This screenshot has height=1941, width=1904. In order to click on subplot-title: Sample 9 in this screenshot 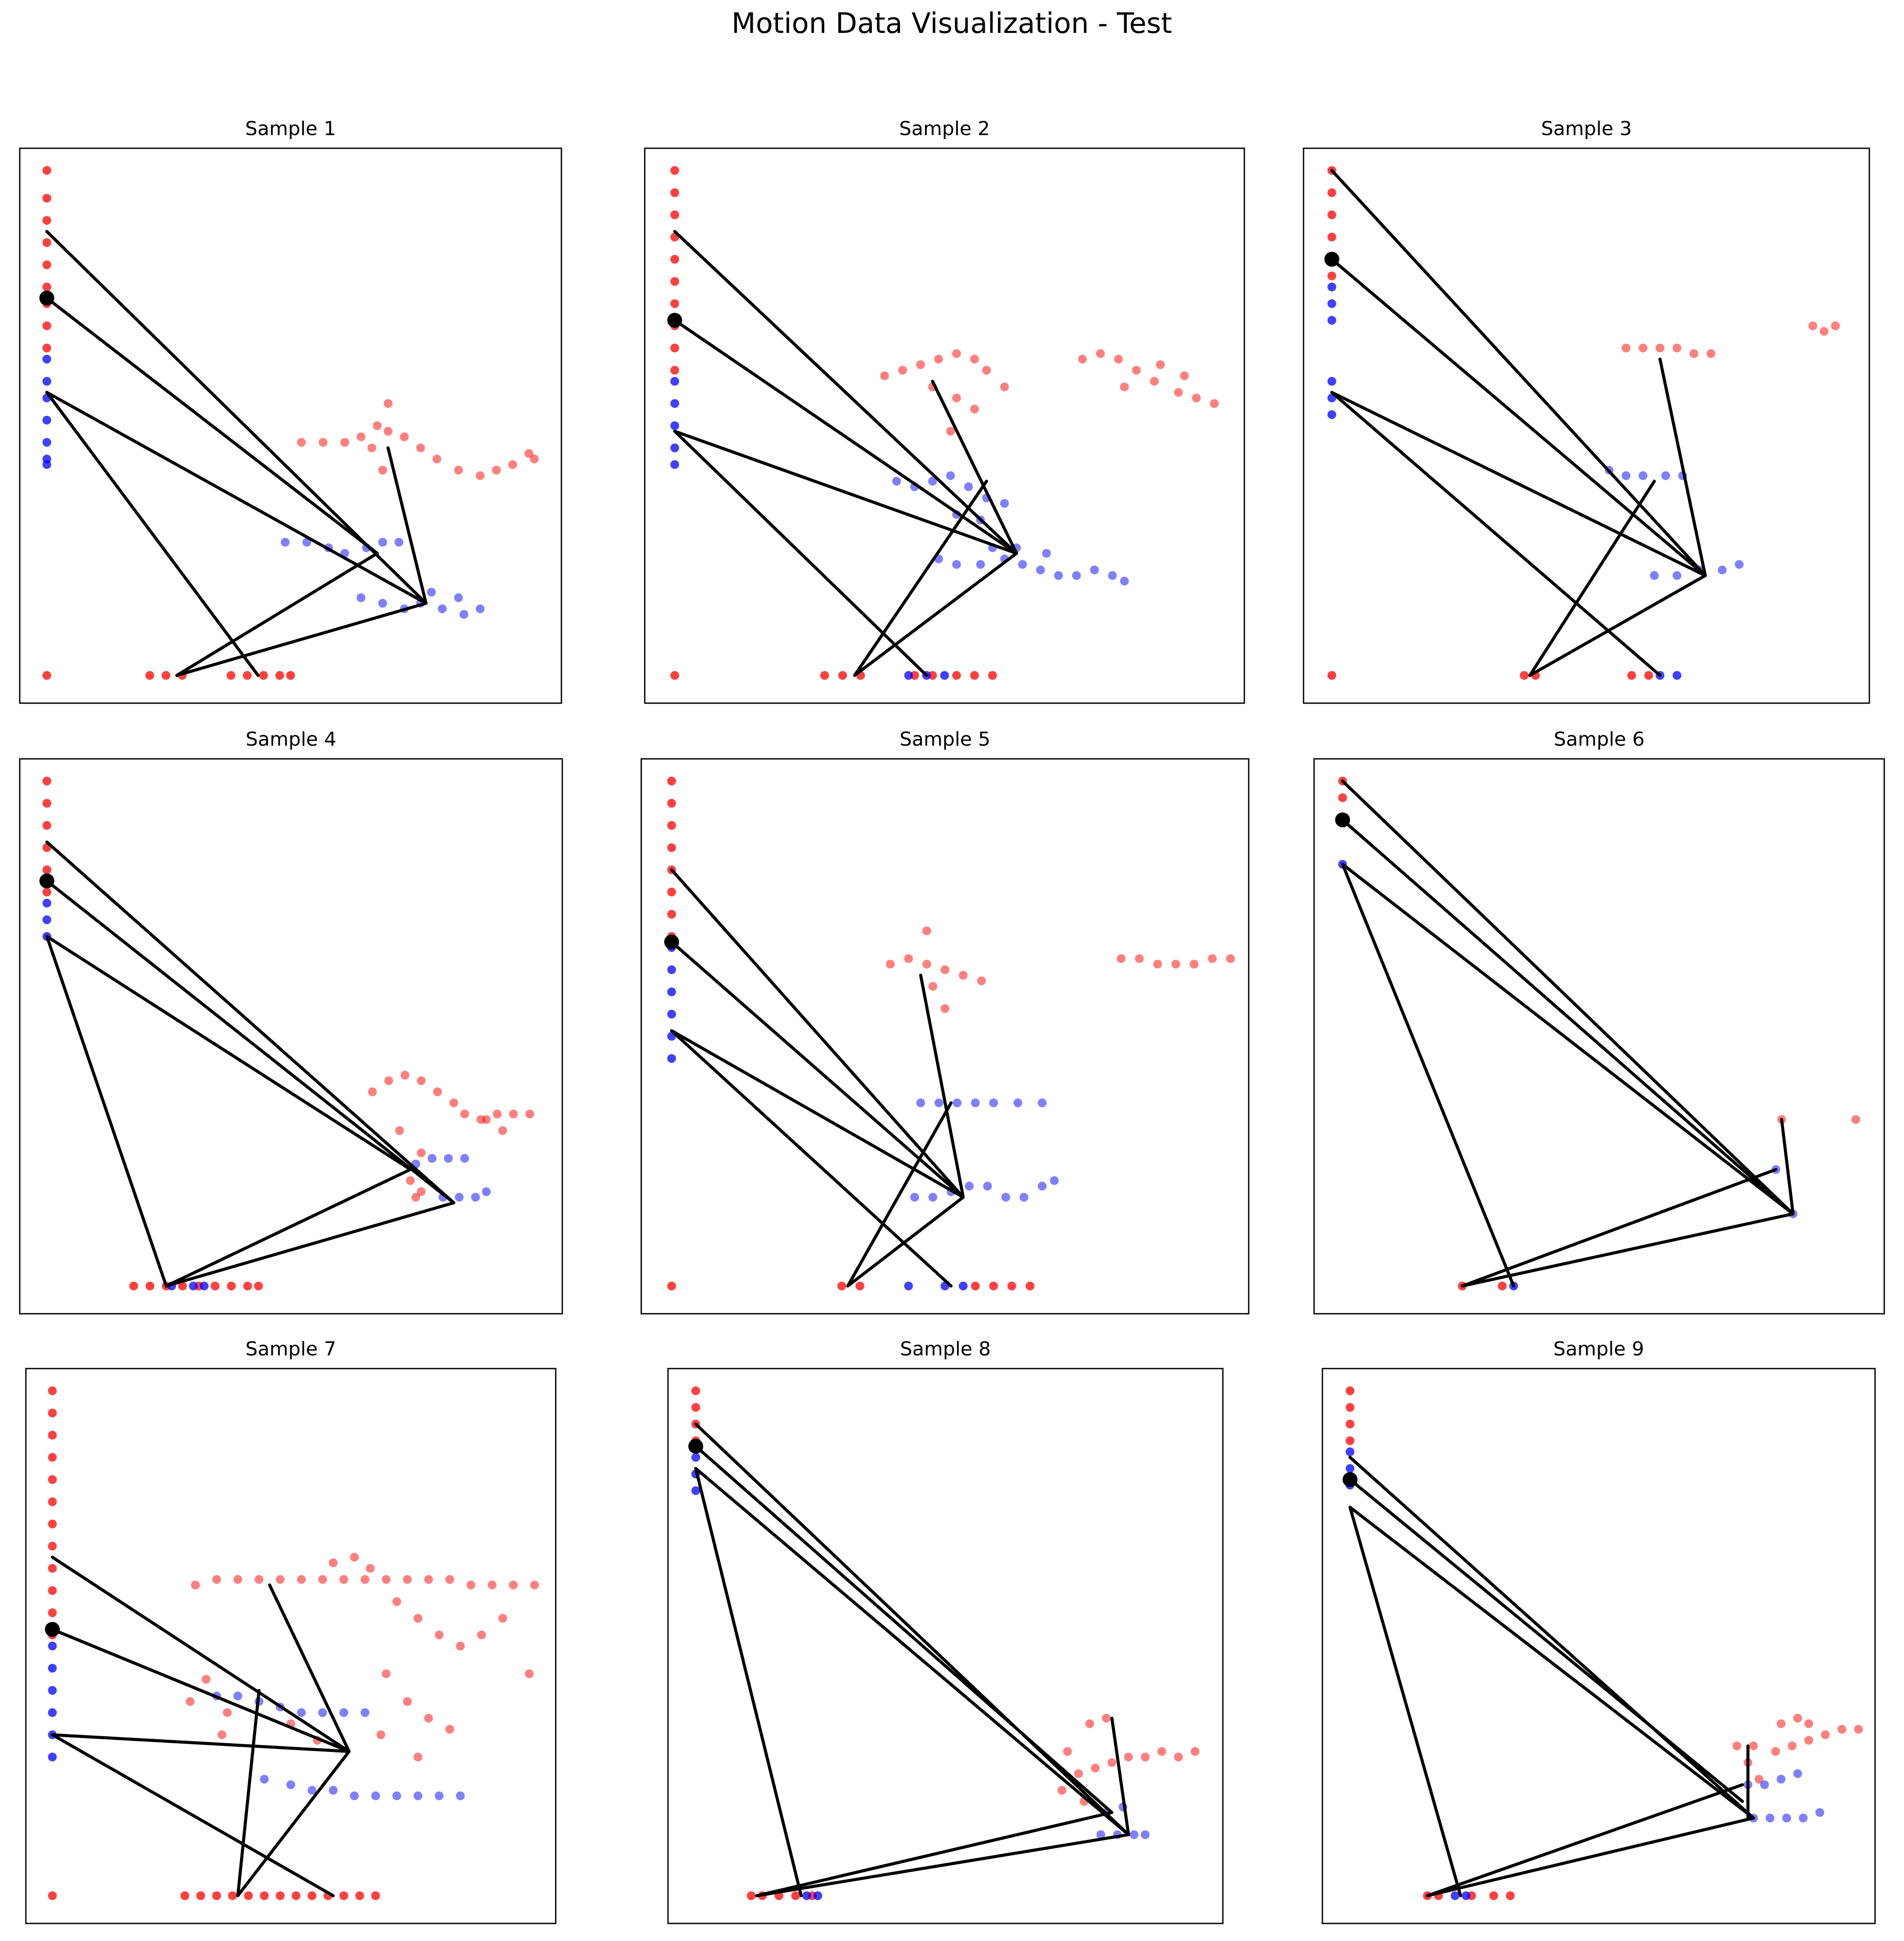, I will do `click(1599, 1349)`.